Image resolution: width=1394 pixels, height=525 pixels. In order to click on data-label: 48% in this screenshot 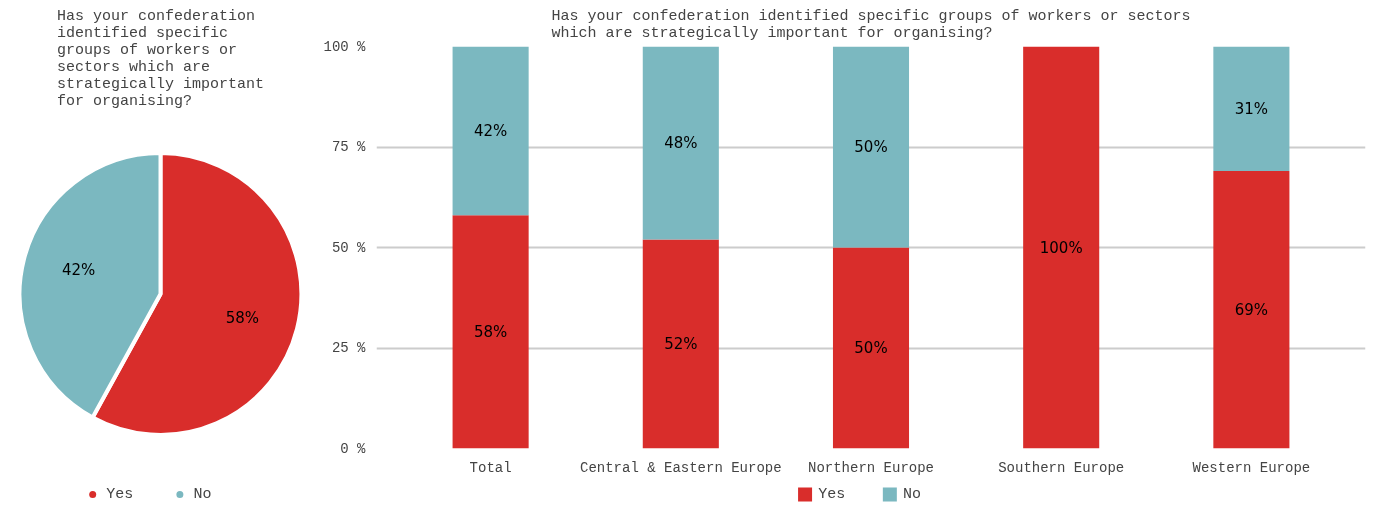, I will do `click(681, 142)`.